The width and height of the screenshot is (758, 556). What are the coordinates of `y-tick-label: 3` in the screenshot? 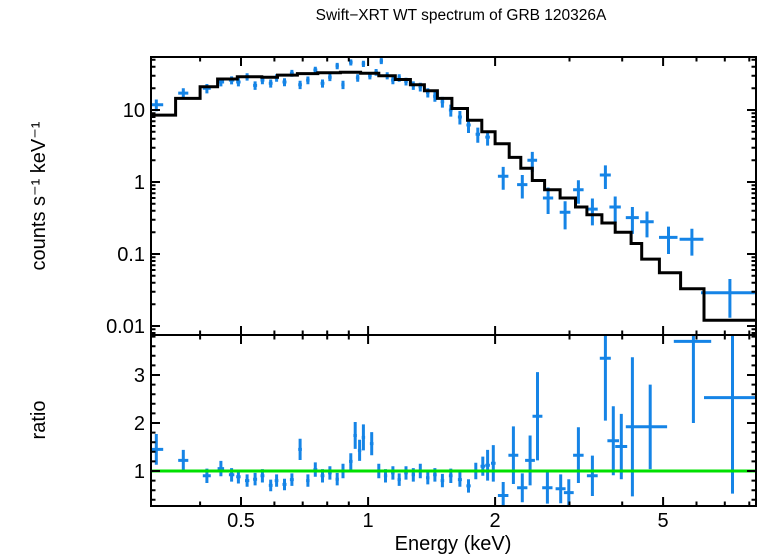 It's located at (139, 376).